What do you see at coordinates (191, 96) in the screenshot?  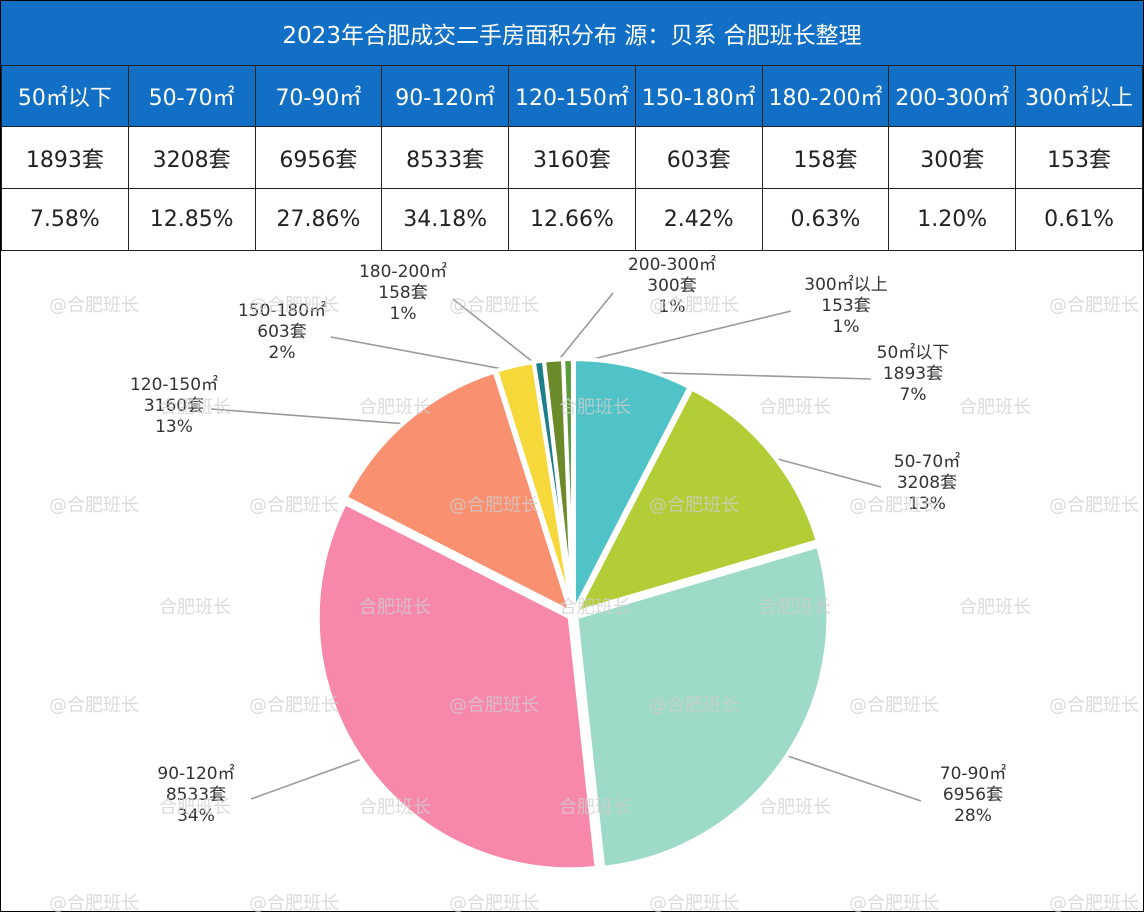 I see `header-cell: 50-70㎡` at bounding box center [191, 96].